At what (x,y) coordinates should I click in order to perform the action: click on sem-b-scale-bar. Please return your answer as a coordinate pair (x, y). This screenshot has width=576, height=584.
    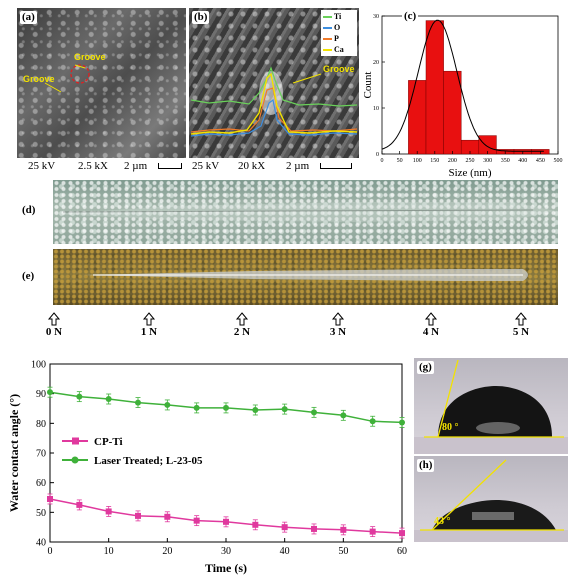
    Looking at the image, I should click on (336, 166).